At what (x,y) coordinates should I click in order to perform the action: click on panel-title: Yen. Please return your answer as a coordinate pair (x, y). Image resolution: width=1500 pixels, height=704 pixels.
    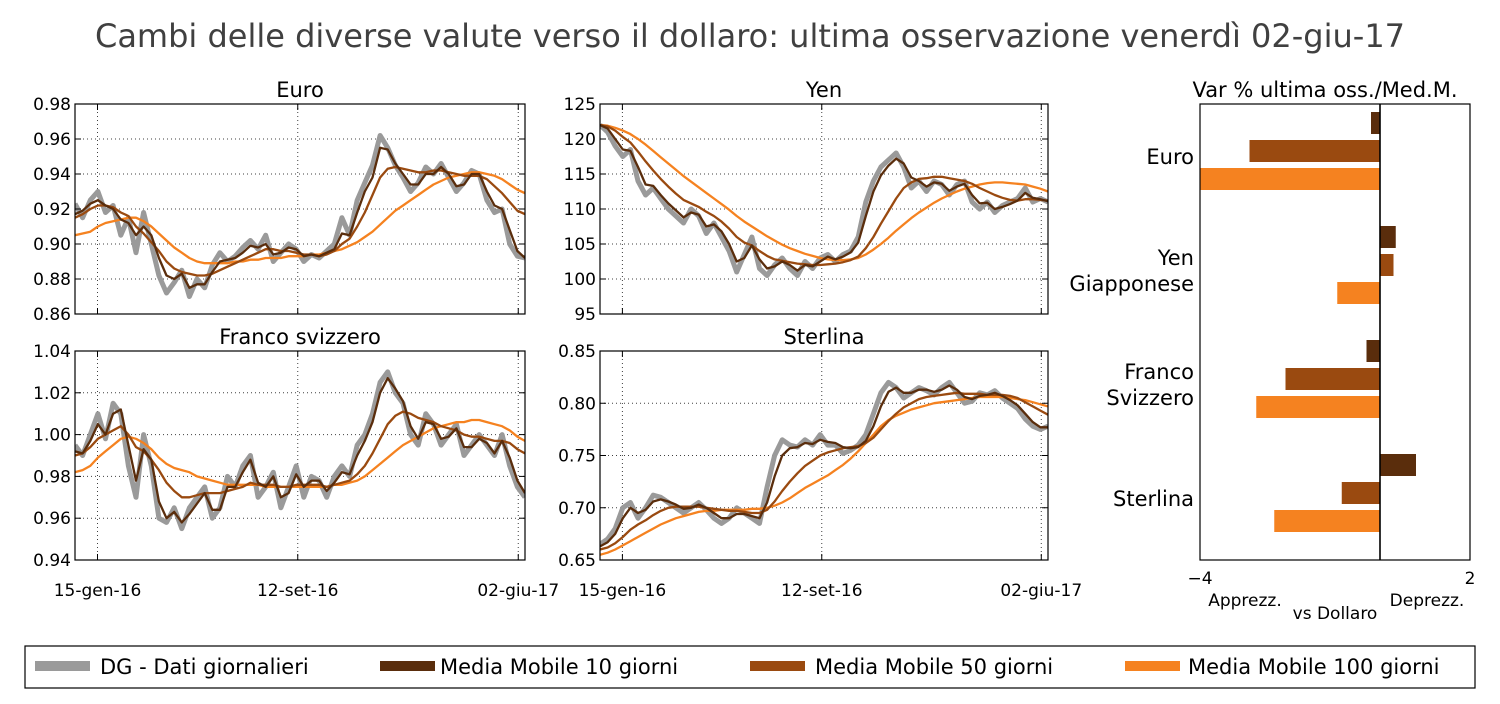
    Looking at the image, I should click on (823, 90).